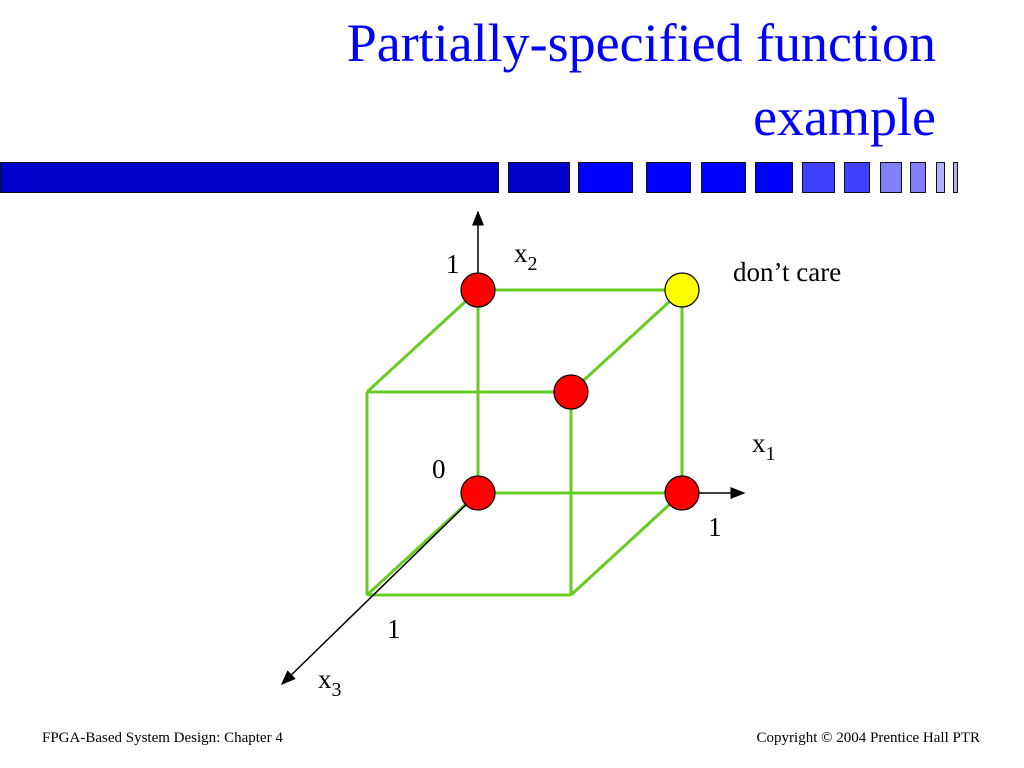 The width and height of the screenshot is (1024, 768). I want to click on x3-axis-label: x3, so click(330, 682).